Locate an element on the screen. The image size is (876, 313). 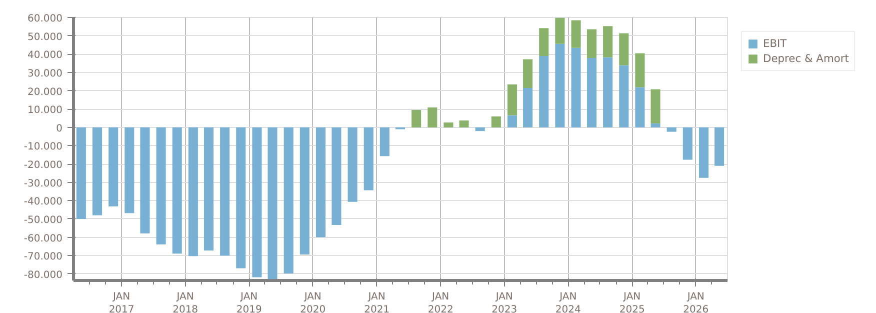
y-tick-label: -50.000 is located at coordinates (43, 220).